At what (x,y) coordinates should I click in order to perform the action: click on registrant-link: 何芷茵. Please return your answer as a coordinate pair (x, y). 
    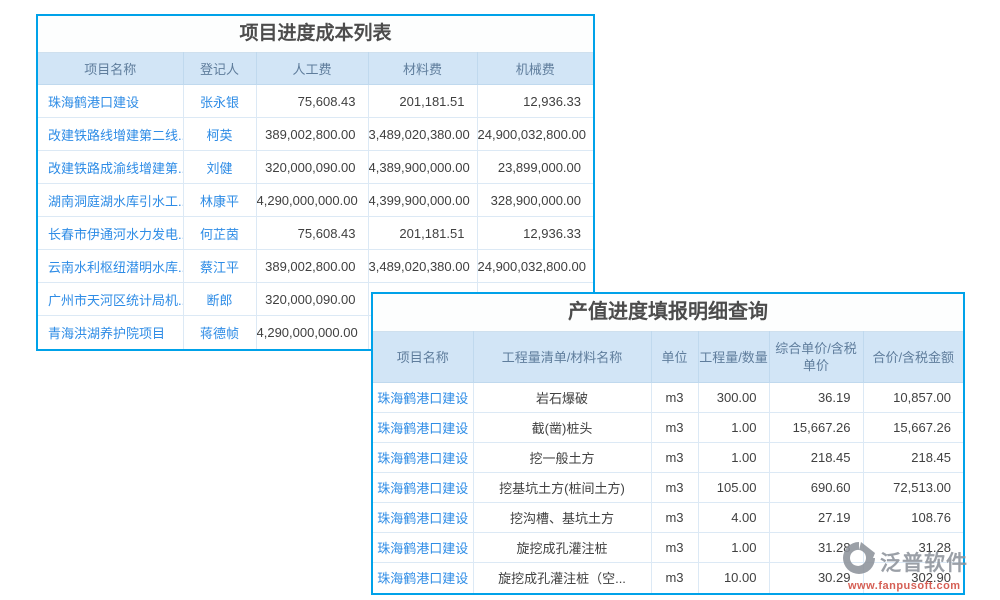
    Looking at the image, I should click on (219, 233).